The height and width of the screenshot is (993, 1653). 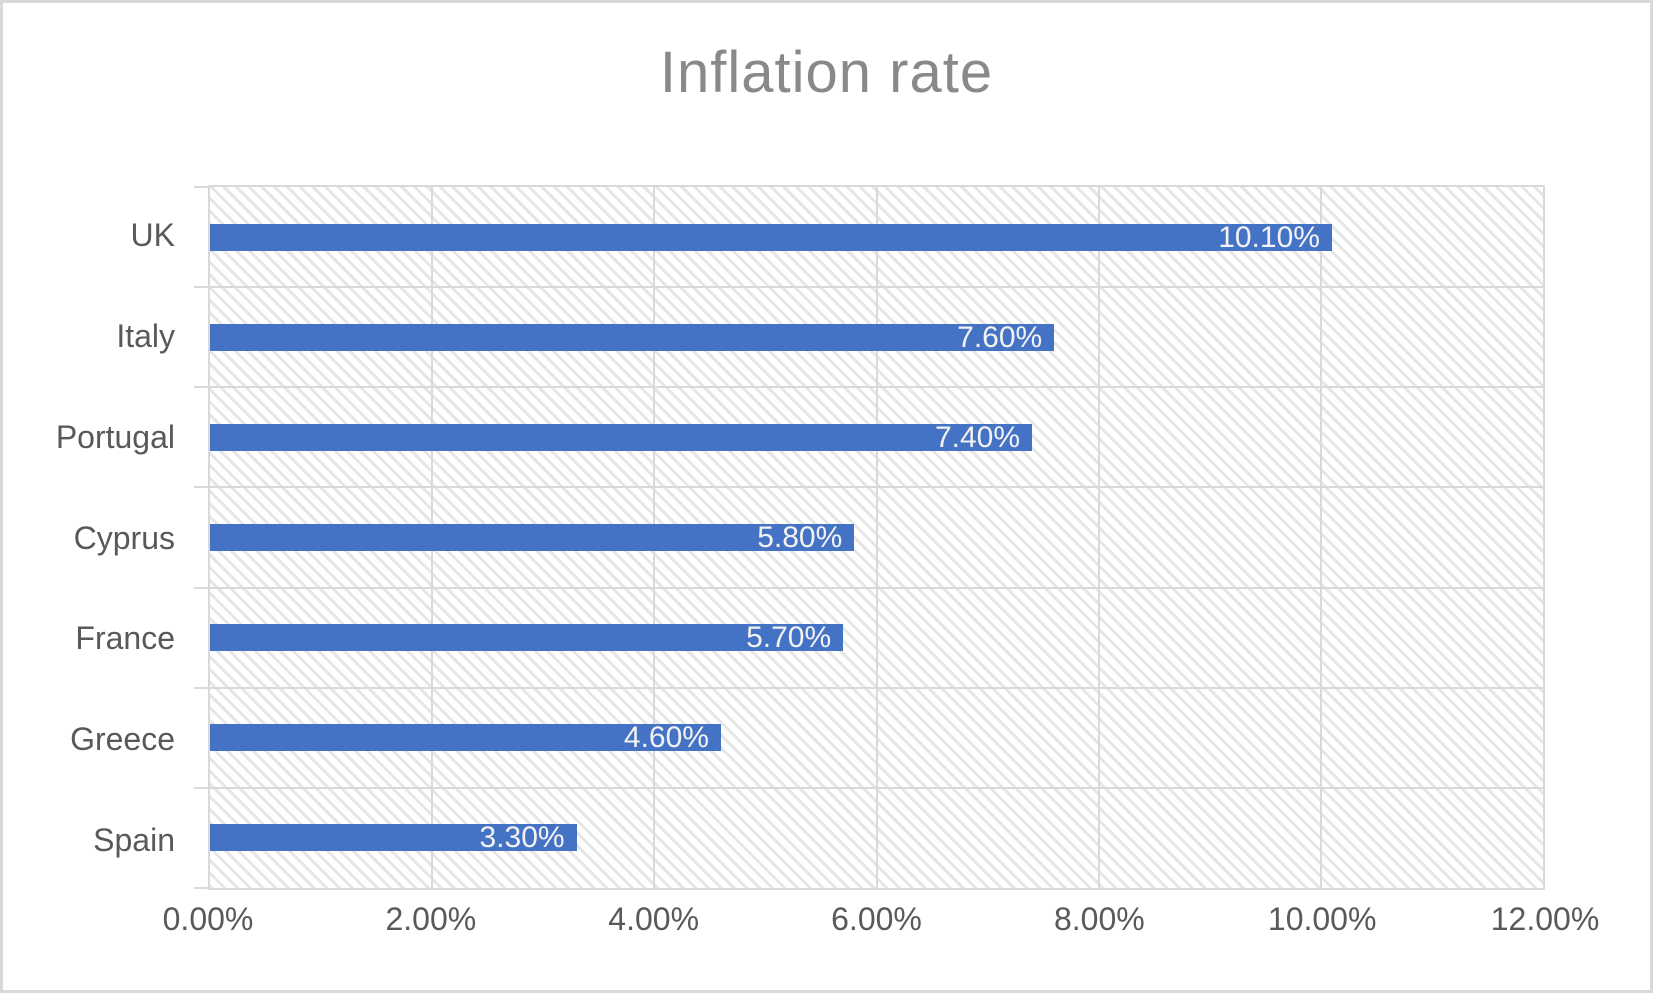 What do you see at coordinates (1545, 919) in the screenshot?
I see `value-axis-label: 12.00%` at bounding box center [1545, 919].